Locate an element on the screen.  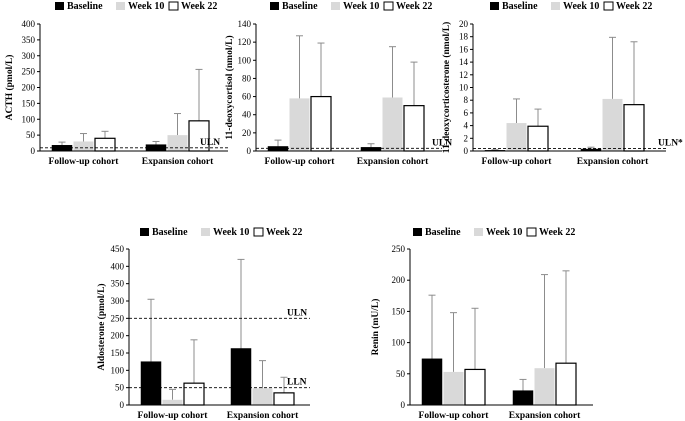
y-tick-label: 40 is located at coordinates (247, 115).